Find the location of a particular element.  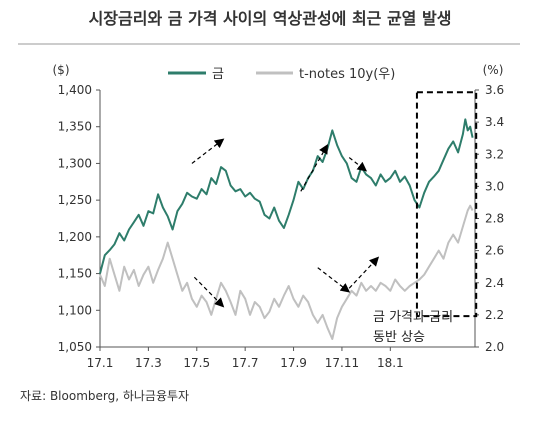

x-tick-label: 17.5 is located at coordinates (196, 363).